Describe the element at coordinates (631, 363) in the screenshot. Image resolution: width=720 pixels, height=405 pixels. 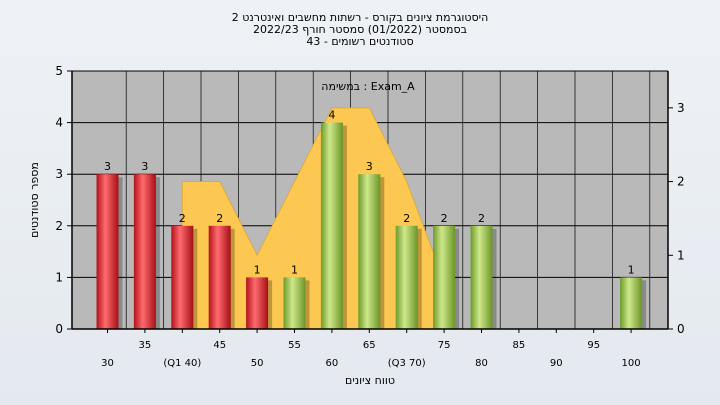
I see `x-tick-label: 100` at that location.